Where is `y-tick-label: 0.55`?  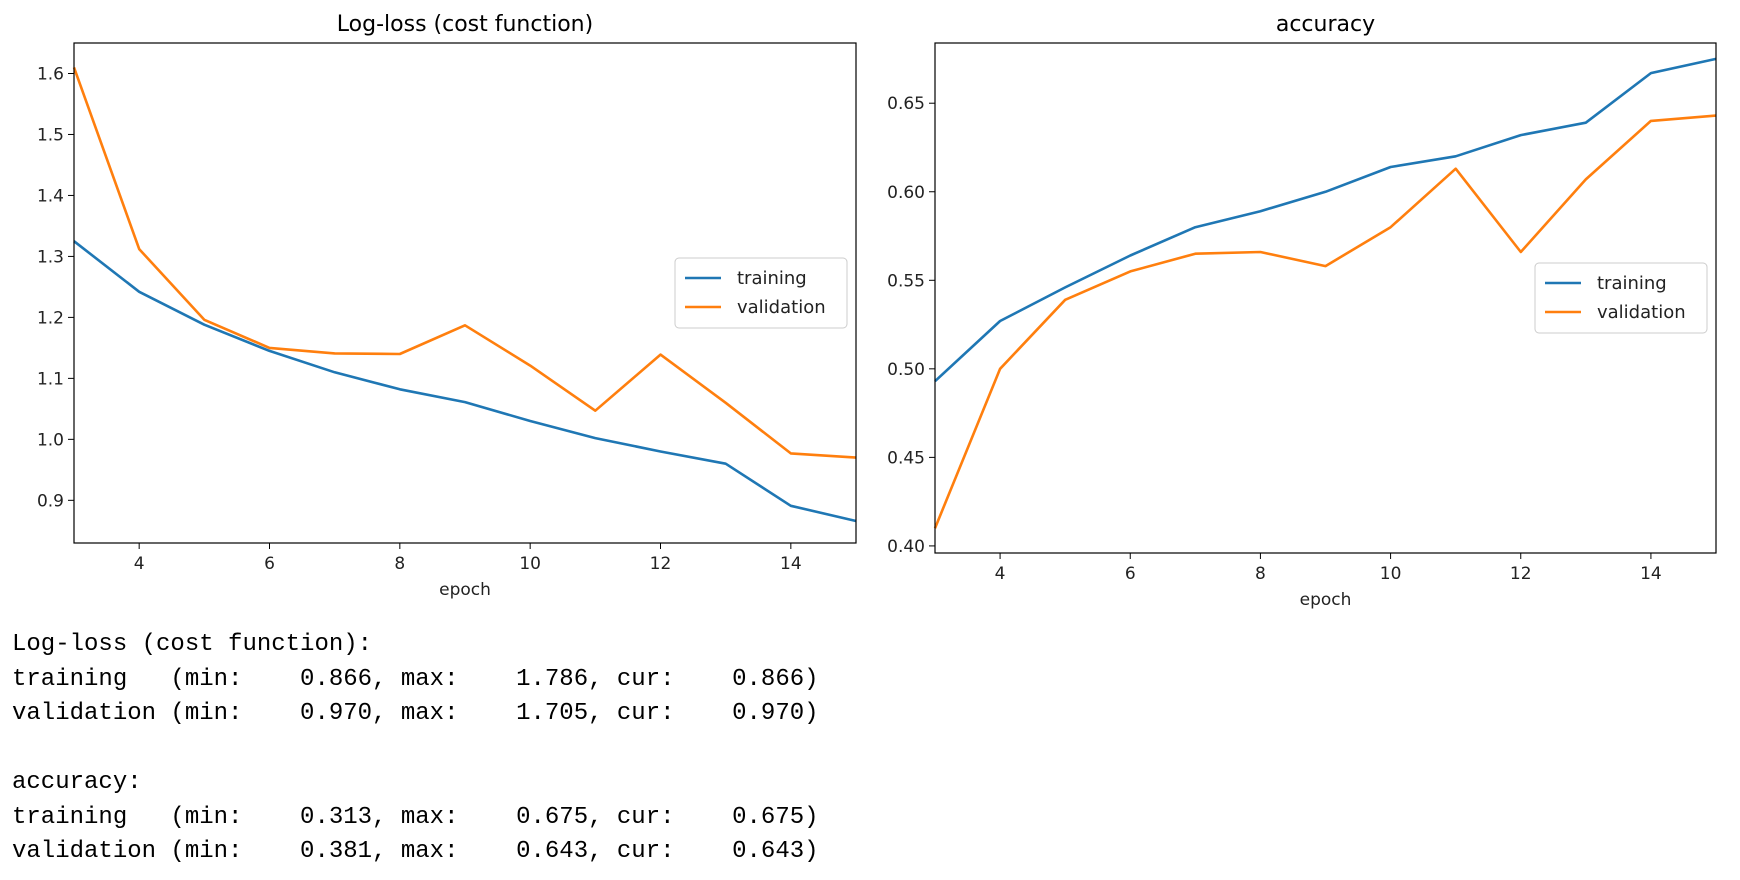
y-tick-label: 0.55 is located at coordinates (906, 281).